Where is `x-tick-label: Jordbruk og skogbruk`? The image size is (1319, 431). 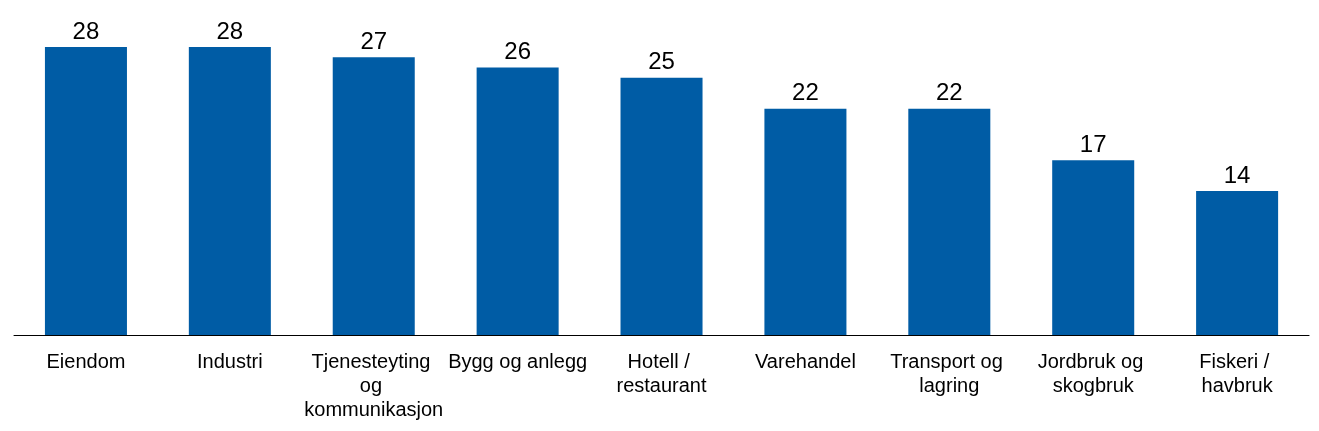 x-tick-label: Jordbruk og skogbruk is located at coordinates (1093, 373).